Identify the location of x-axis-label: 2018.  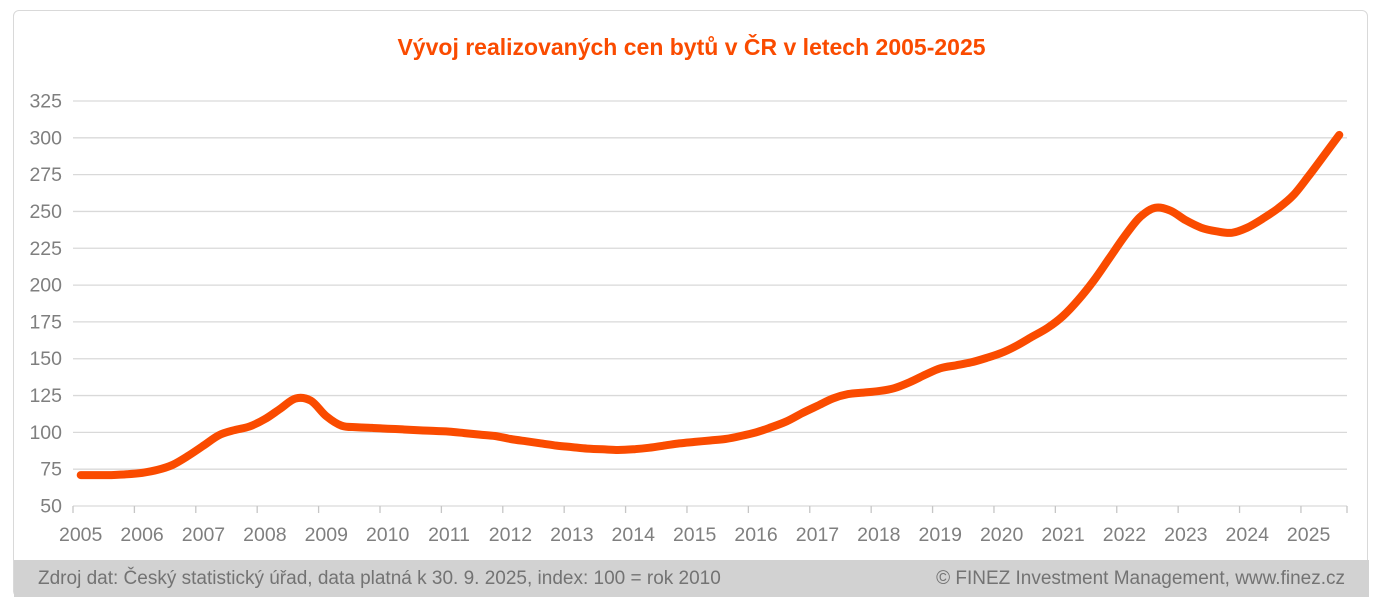
(878, 535).